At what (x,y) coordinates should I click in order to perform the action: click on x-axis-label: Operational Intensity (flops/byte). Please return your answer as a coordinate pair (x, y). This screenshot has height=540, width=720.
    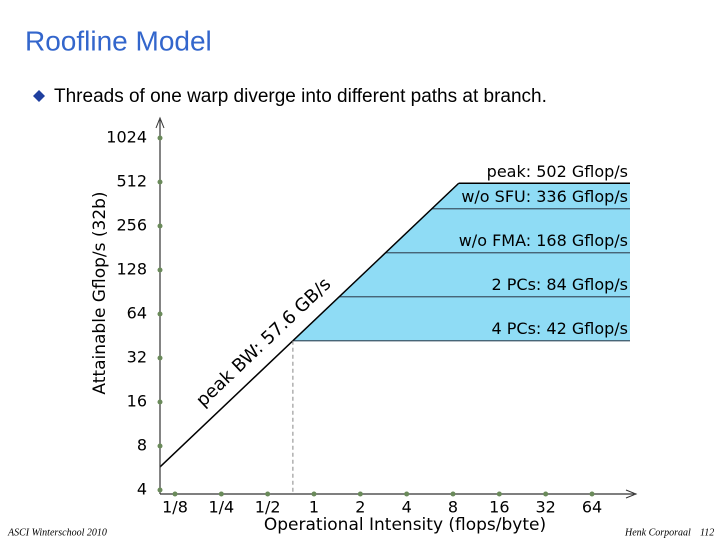
    Looking at the image, I should click on (405, 525).